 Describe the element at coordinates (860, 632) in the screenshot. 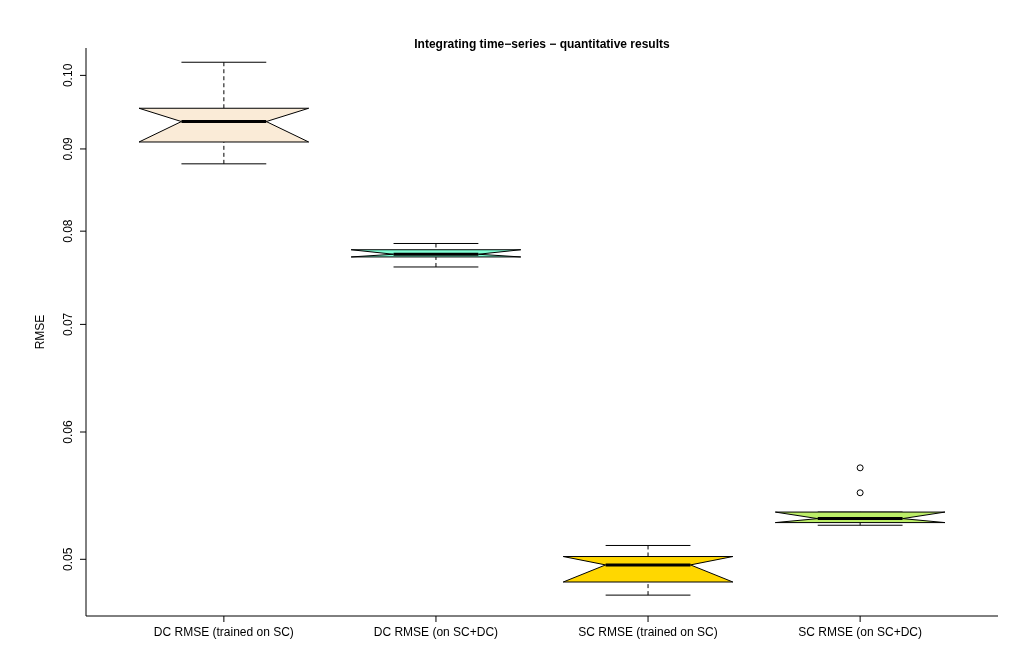

I see `x-tick-label: SC RMSE (on SC+DC)` at that location.